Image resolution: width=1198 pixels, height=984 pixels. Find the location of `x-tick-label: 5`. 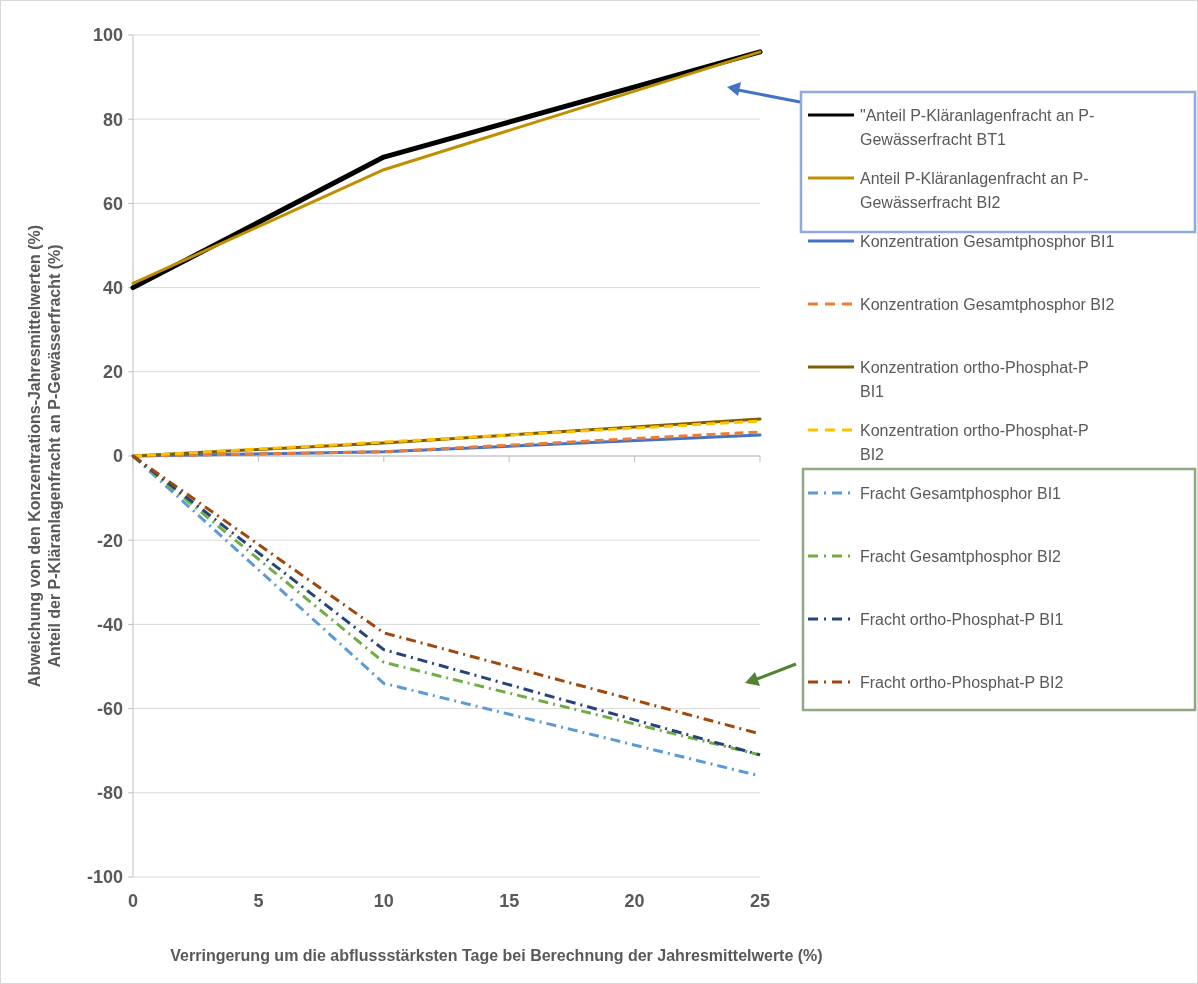

x-tick-label: 5 is located at coordinates (258, 901).